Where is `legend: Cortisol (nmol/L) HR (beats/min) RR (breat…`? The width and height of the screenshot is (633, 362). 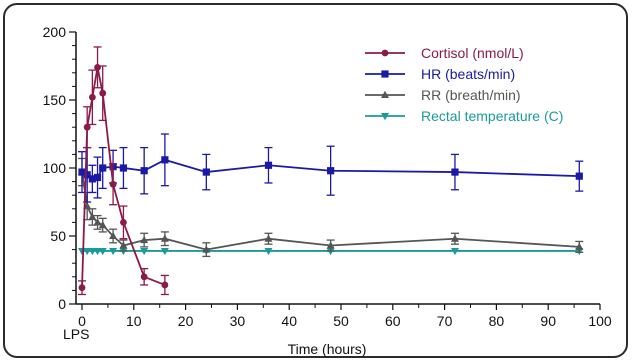 legend: Cortisol (nmol/L) HR (beats/min) RR (breat… is located at coordinates (464, 84).